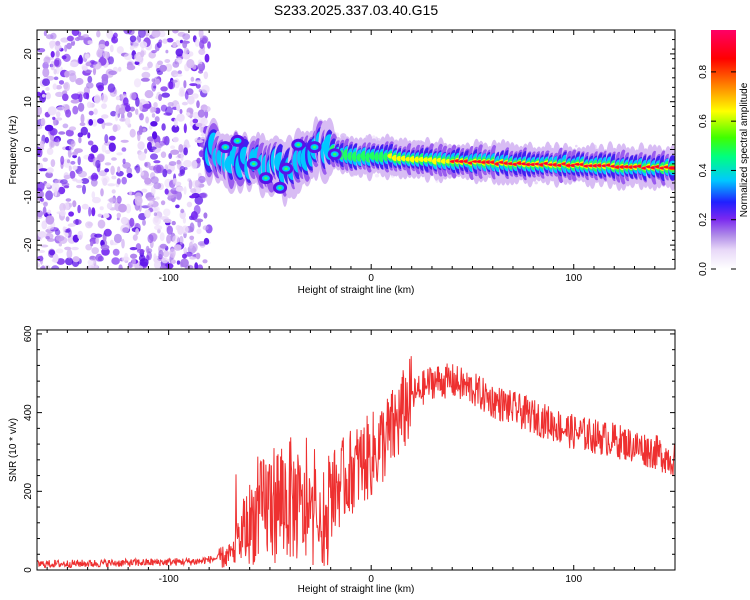 The height and width of the screenshot is (600, 750). What do you see at coordinates (573, 278) in the screenshot?
I see `x-tick-label: 100` at bounding box center [573, 278].